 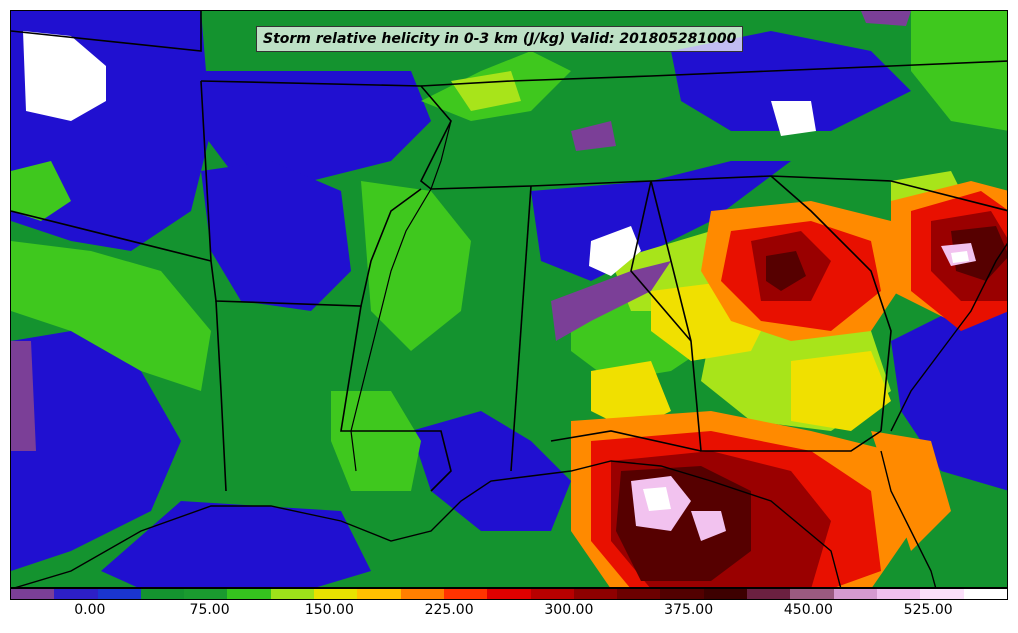 What do you see at coordinates (689, 610) in the screenshot?
I see `colorbar-tick-label: 375.00` at bounding box center [689, 610].